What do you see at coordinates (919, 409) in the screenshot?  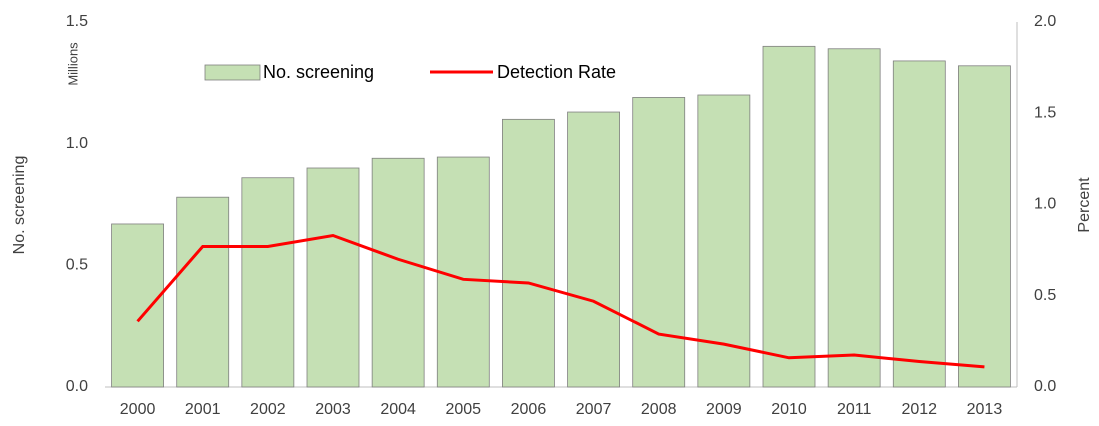 I see `x-tick-label: 2012` at bounding box center [919, 409].